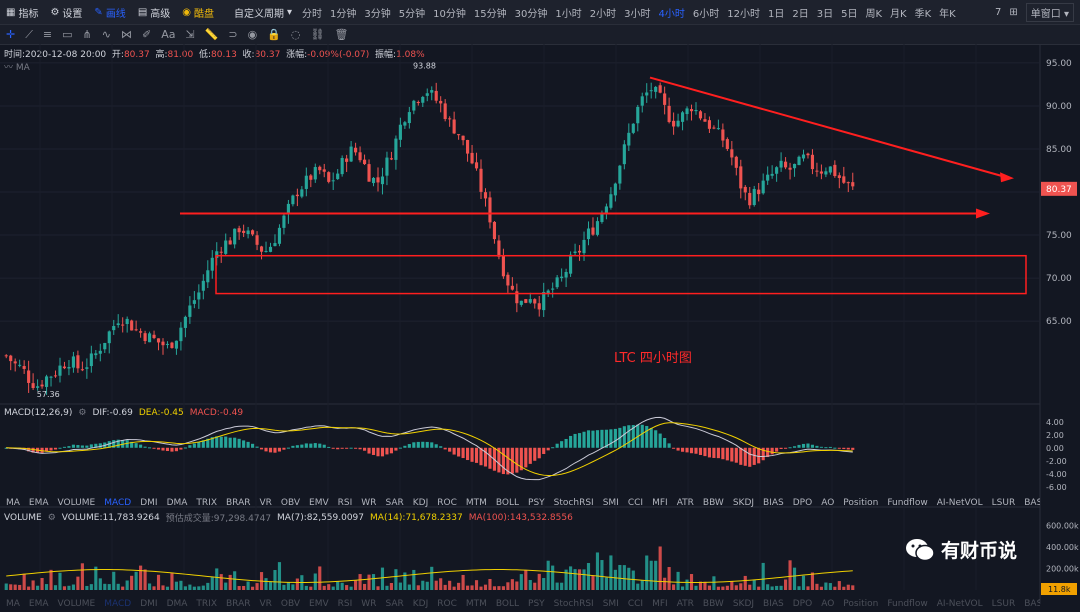  What do you see at coordinates (947, 14) in the screenshot?
I see `timeframe-tab: 年K` at bounding box center [947, 14].